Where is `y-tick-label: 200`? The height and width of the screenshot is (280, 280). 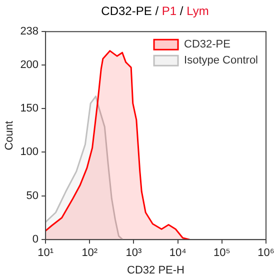 y-tick-label: 200 is located at coordinates (29, 64).